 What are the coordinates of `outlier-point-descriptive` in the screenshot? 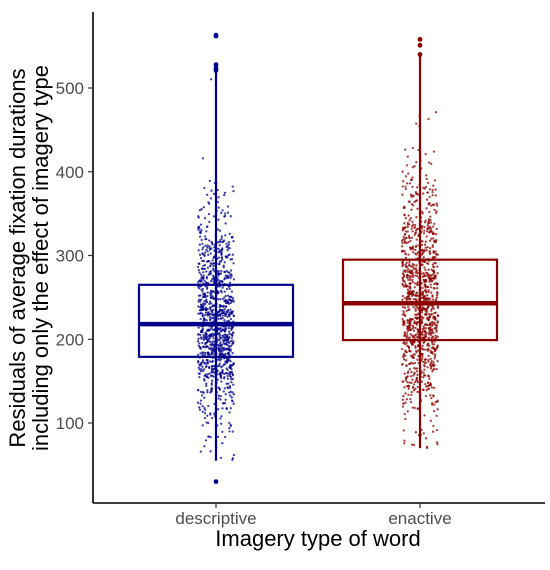 It's located at (216, 481).